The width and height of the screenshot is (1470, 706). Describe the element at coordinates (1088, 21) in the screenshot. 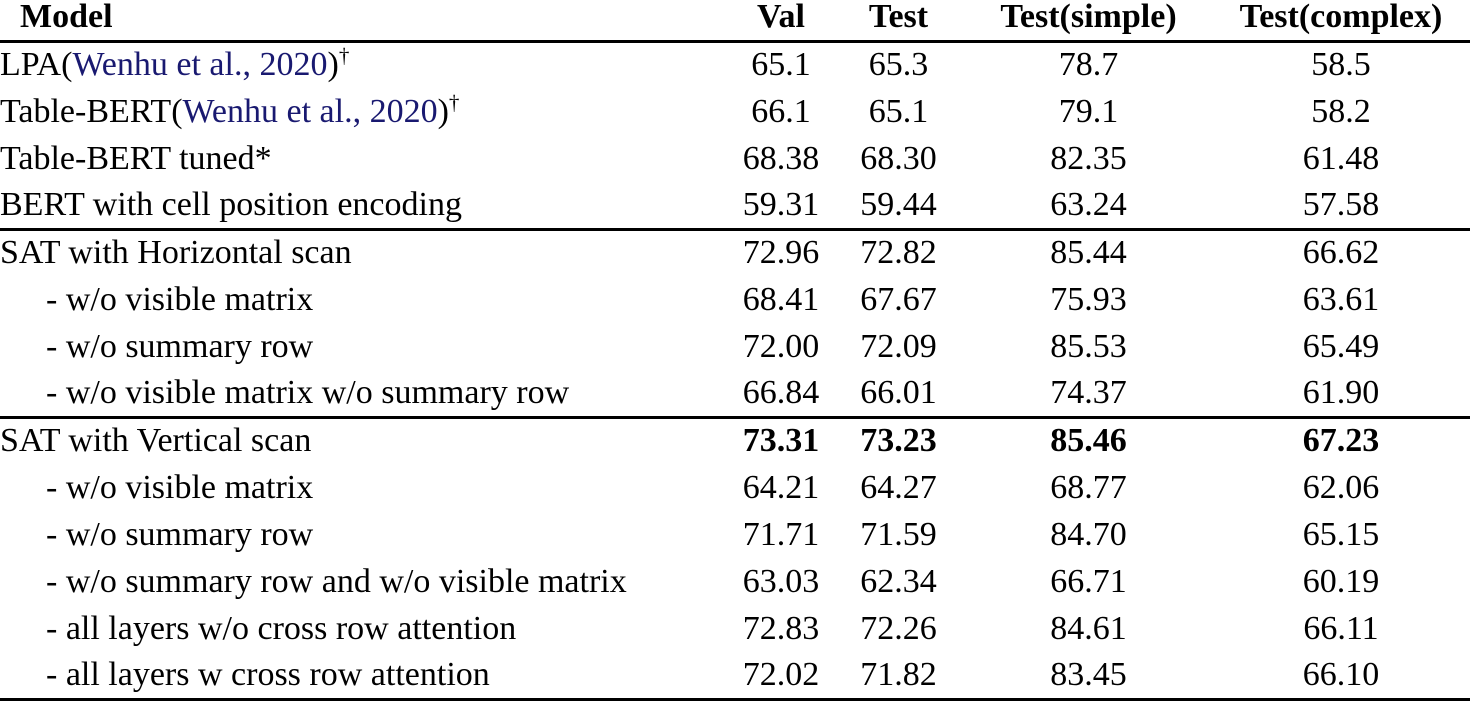

I see `column-header-test-simple: Test(simple)` at that location.